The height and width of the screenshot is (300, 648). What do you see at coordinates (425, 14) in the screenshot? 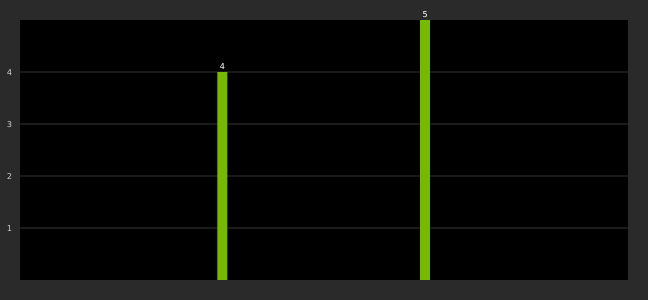
I see `data-label: 5` at bounding box center [425, 14].